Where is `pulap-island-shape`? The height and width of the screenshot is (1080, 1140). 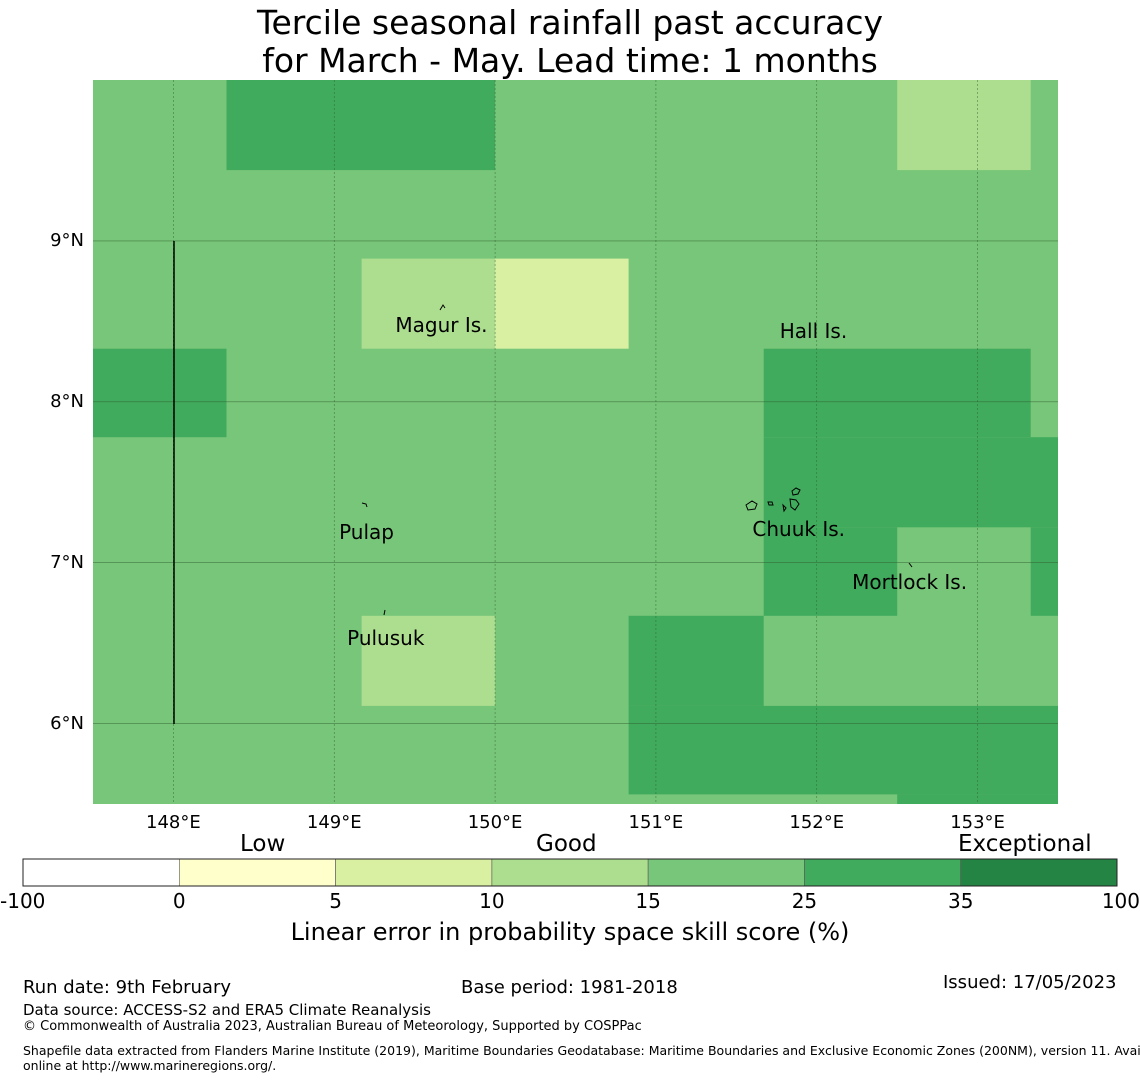 pulap-island-shape is located at coordinates (364, 505).